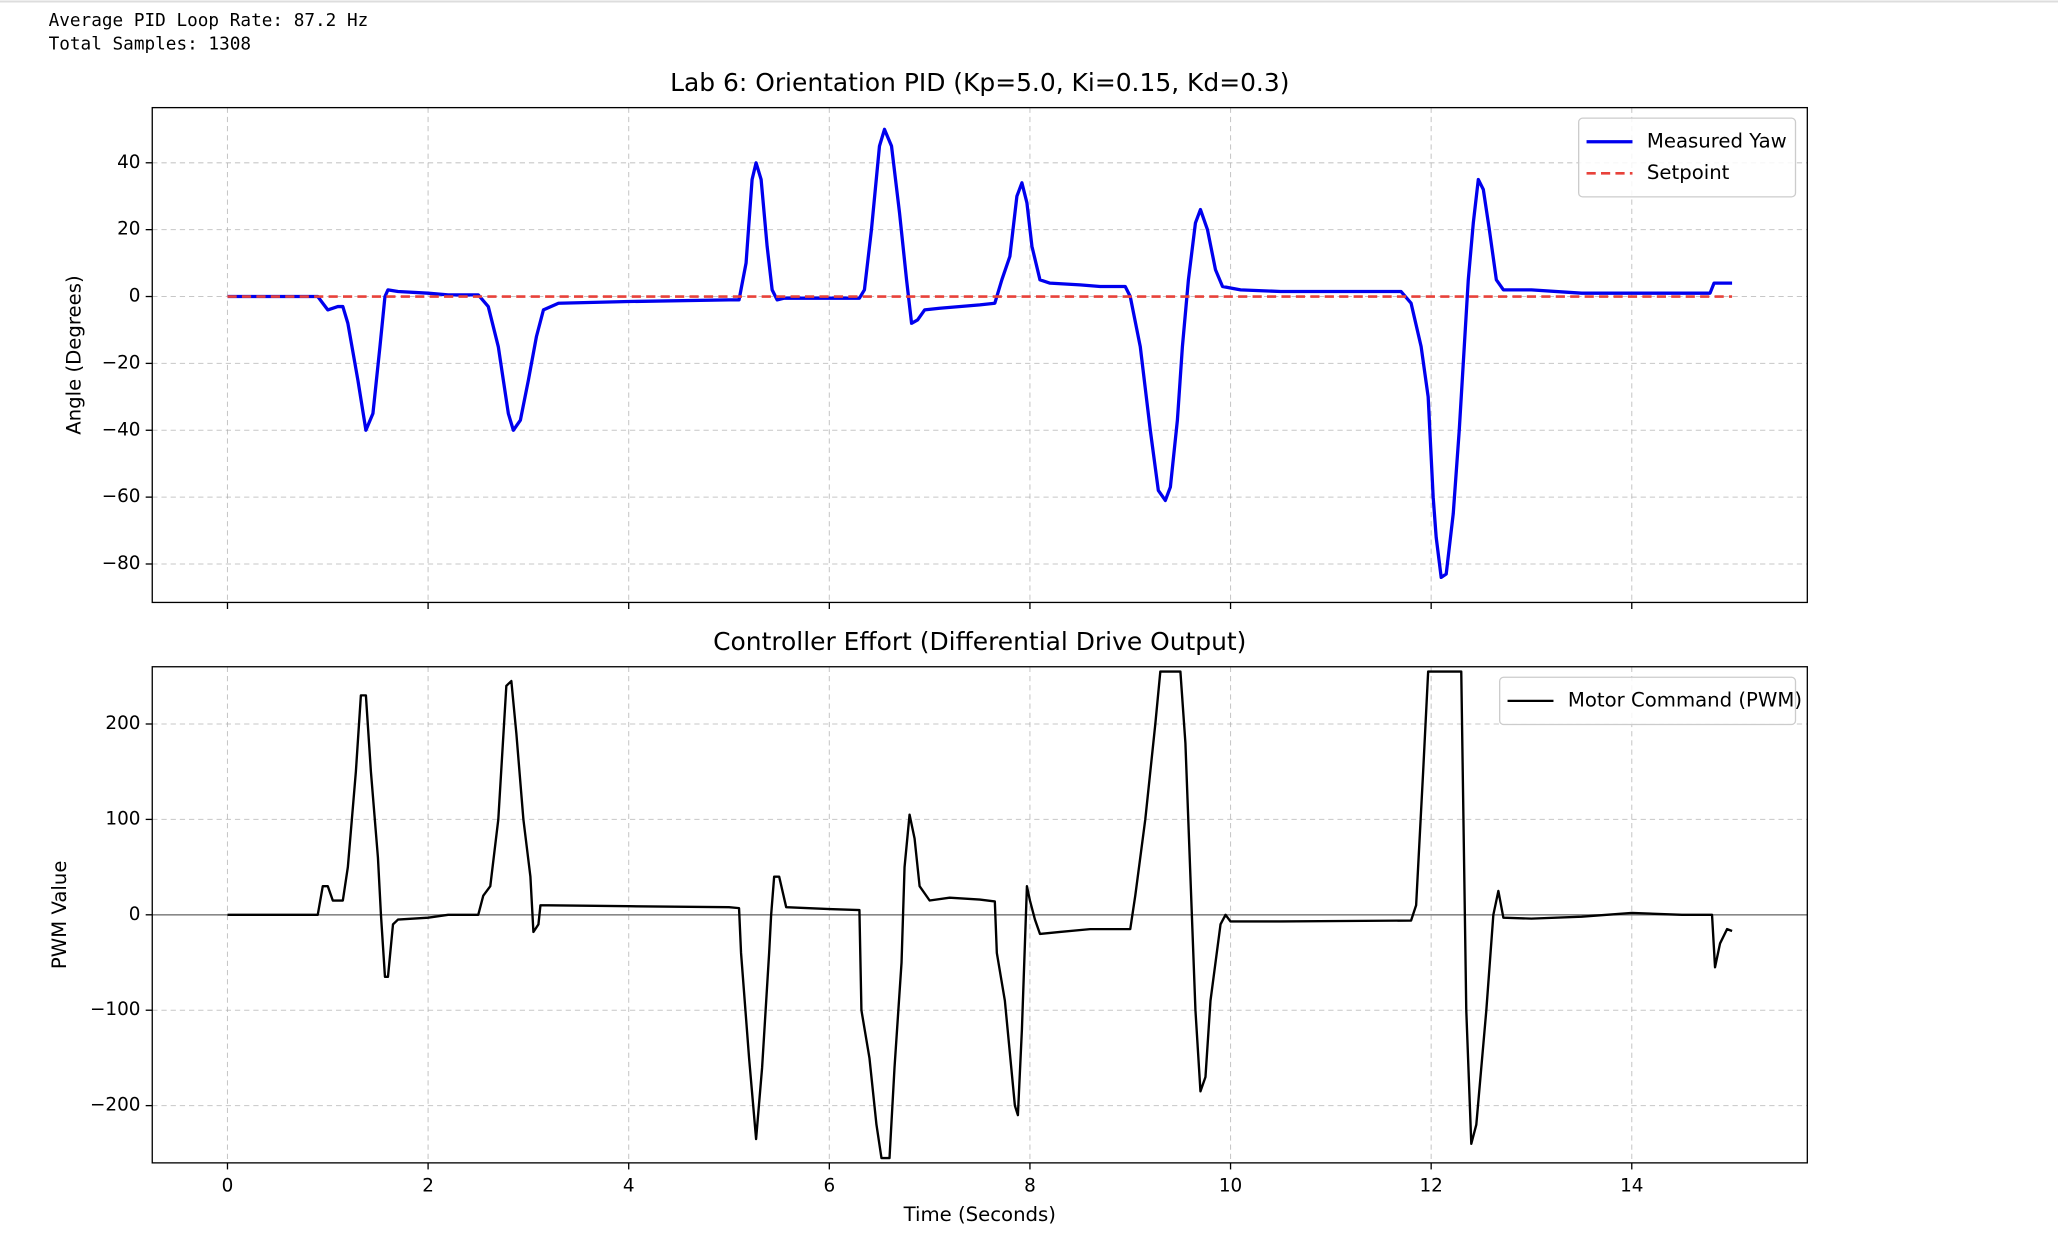  What do you see at coordinates (121, 563) in the screenshot?
I see `y-tick-label: −80` at bounding box center [121, 563].